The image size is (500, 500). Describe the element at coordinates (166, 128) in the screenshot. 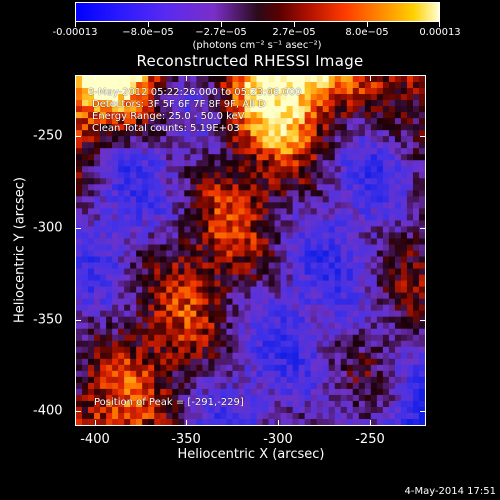

I see `info-total-counts: Clean Total counts: 5.19E+03` at that location.